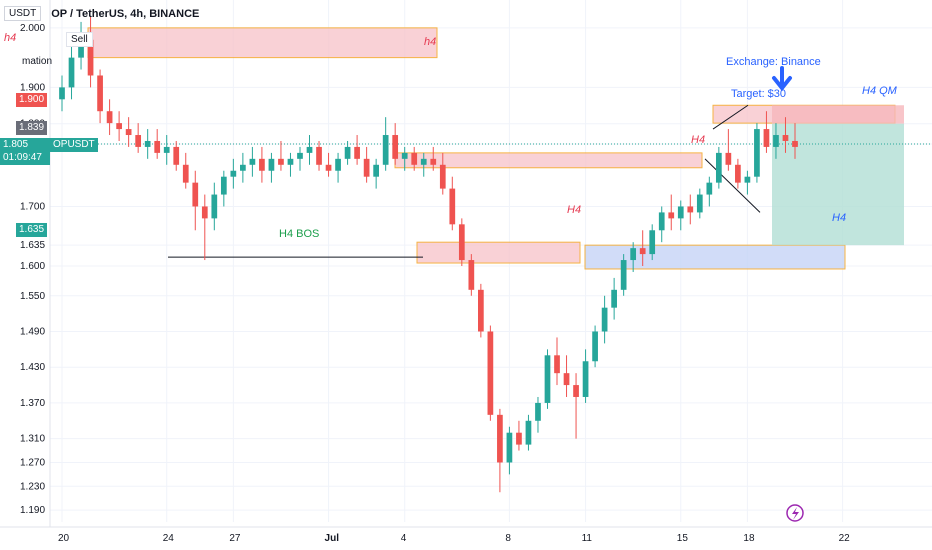  Describe the element at coordinates (508, 538) in the screenshot. I see `x-tick-label: 8` at that location.